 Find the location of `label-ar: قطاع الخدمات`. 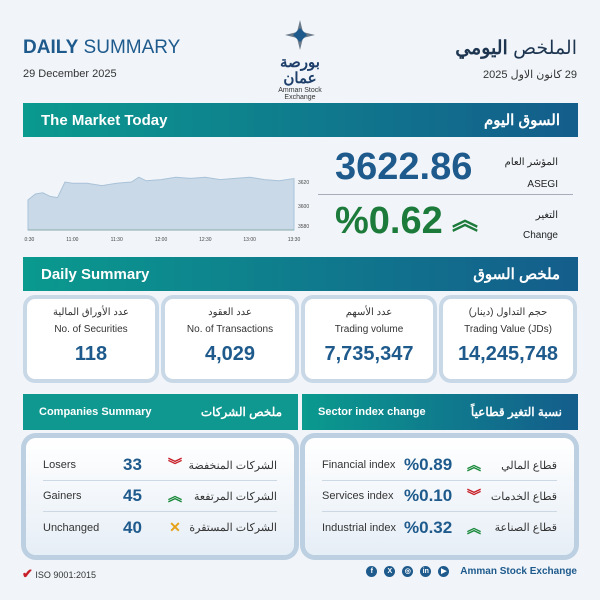

label-ar: قطاع الخدمات is located at coordinates (523, 496).